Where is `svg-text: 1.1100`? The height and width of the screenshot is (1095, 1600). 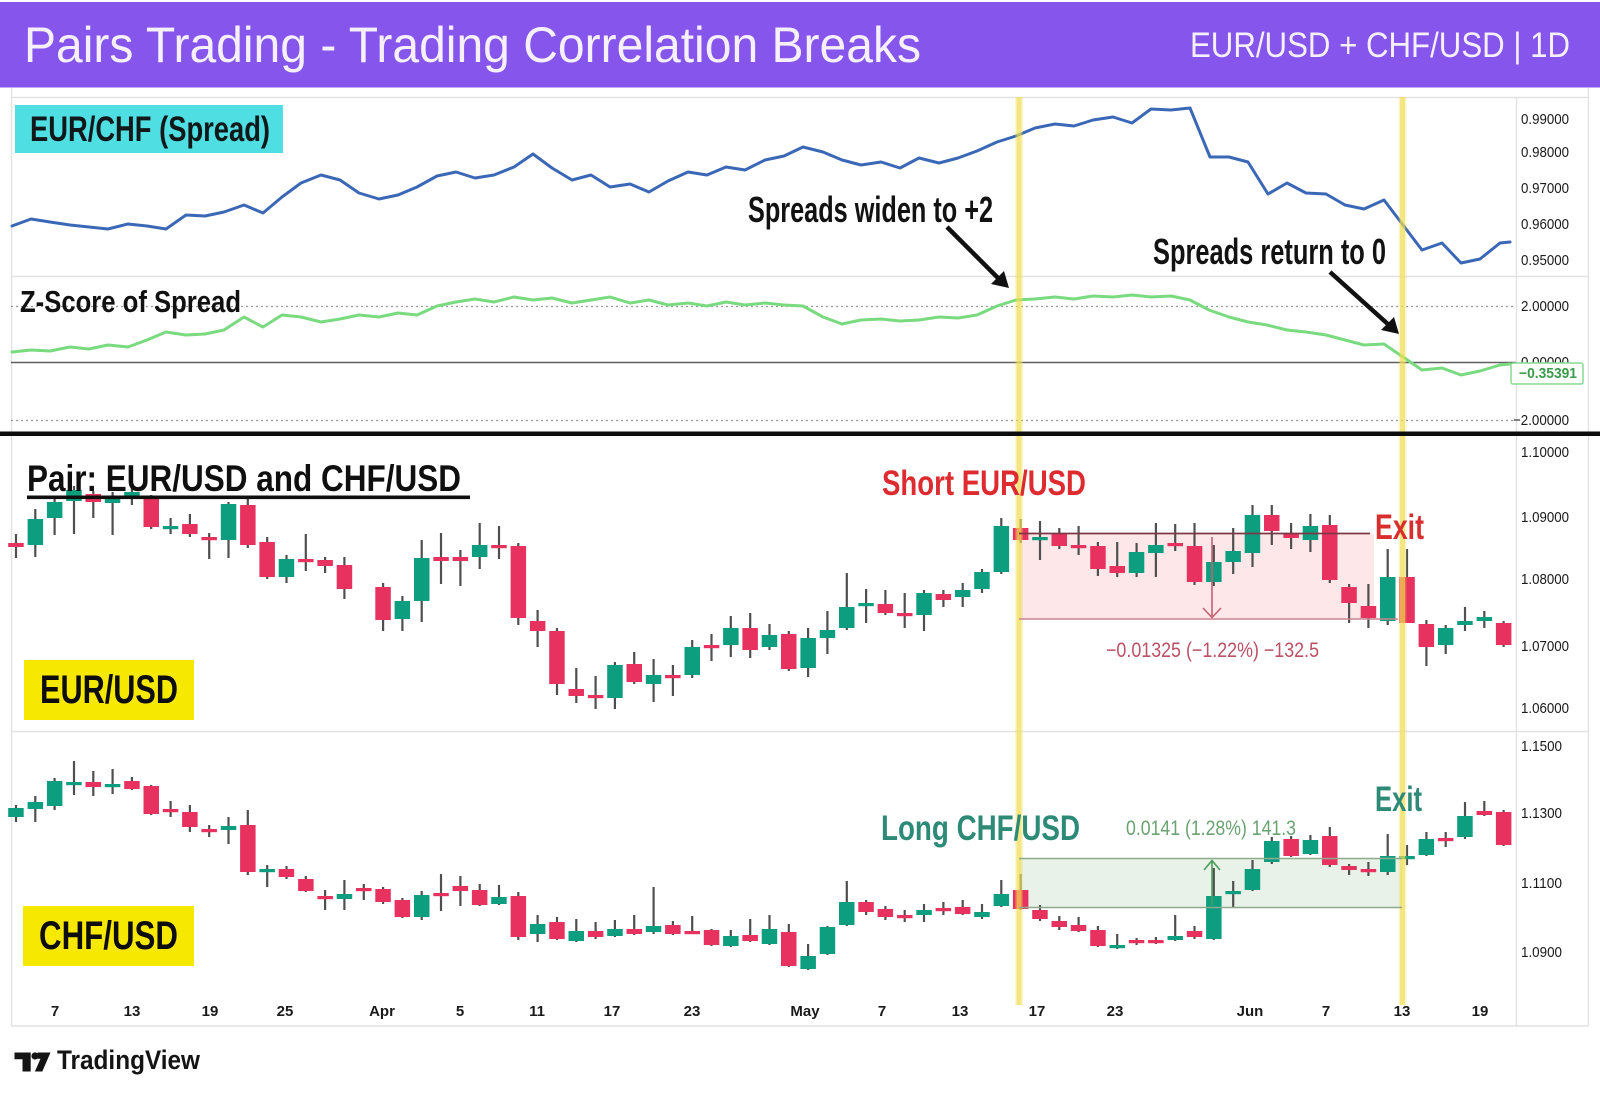
svg-text: 1.1100 is located at coordinates (1541, 883).